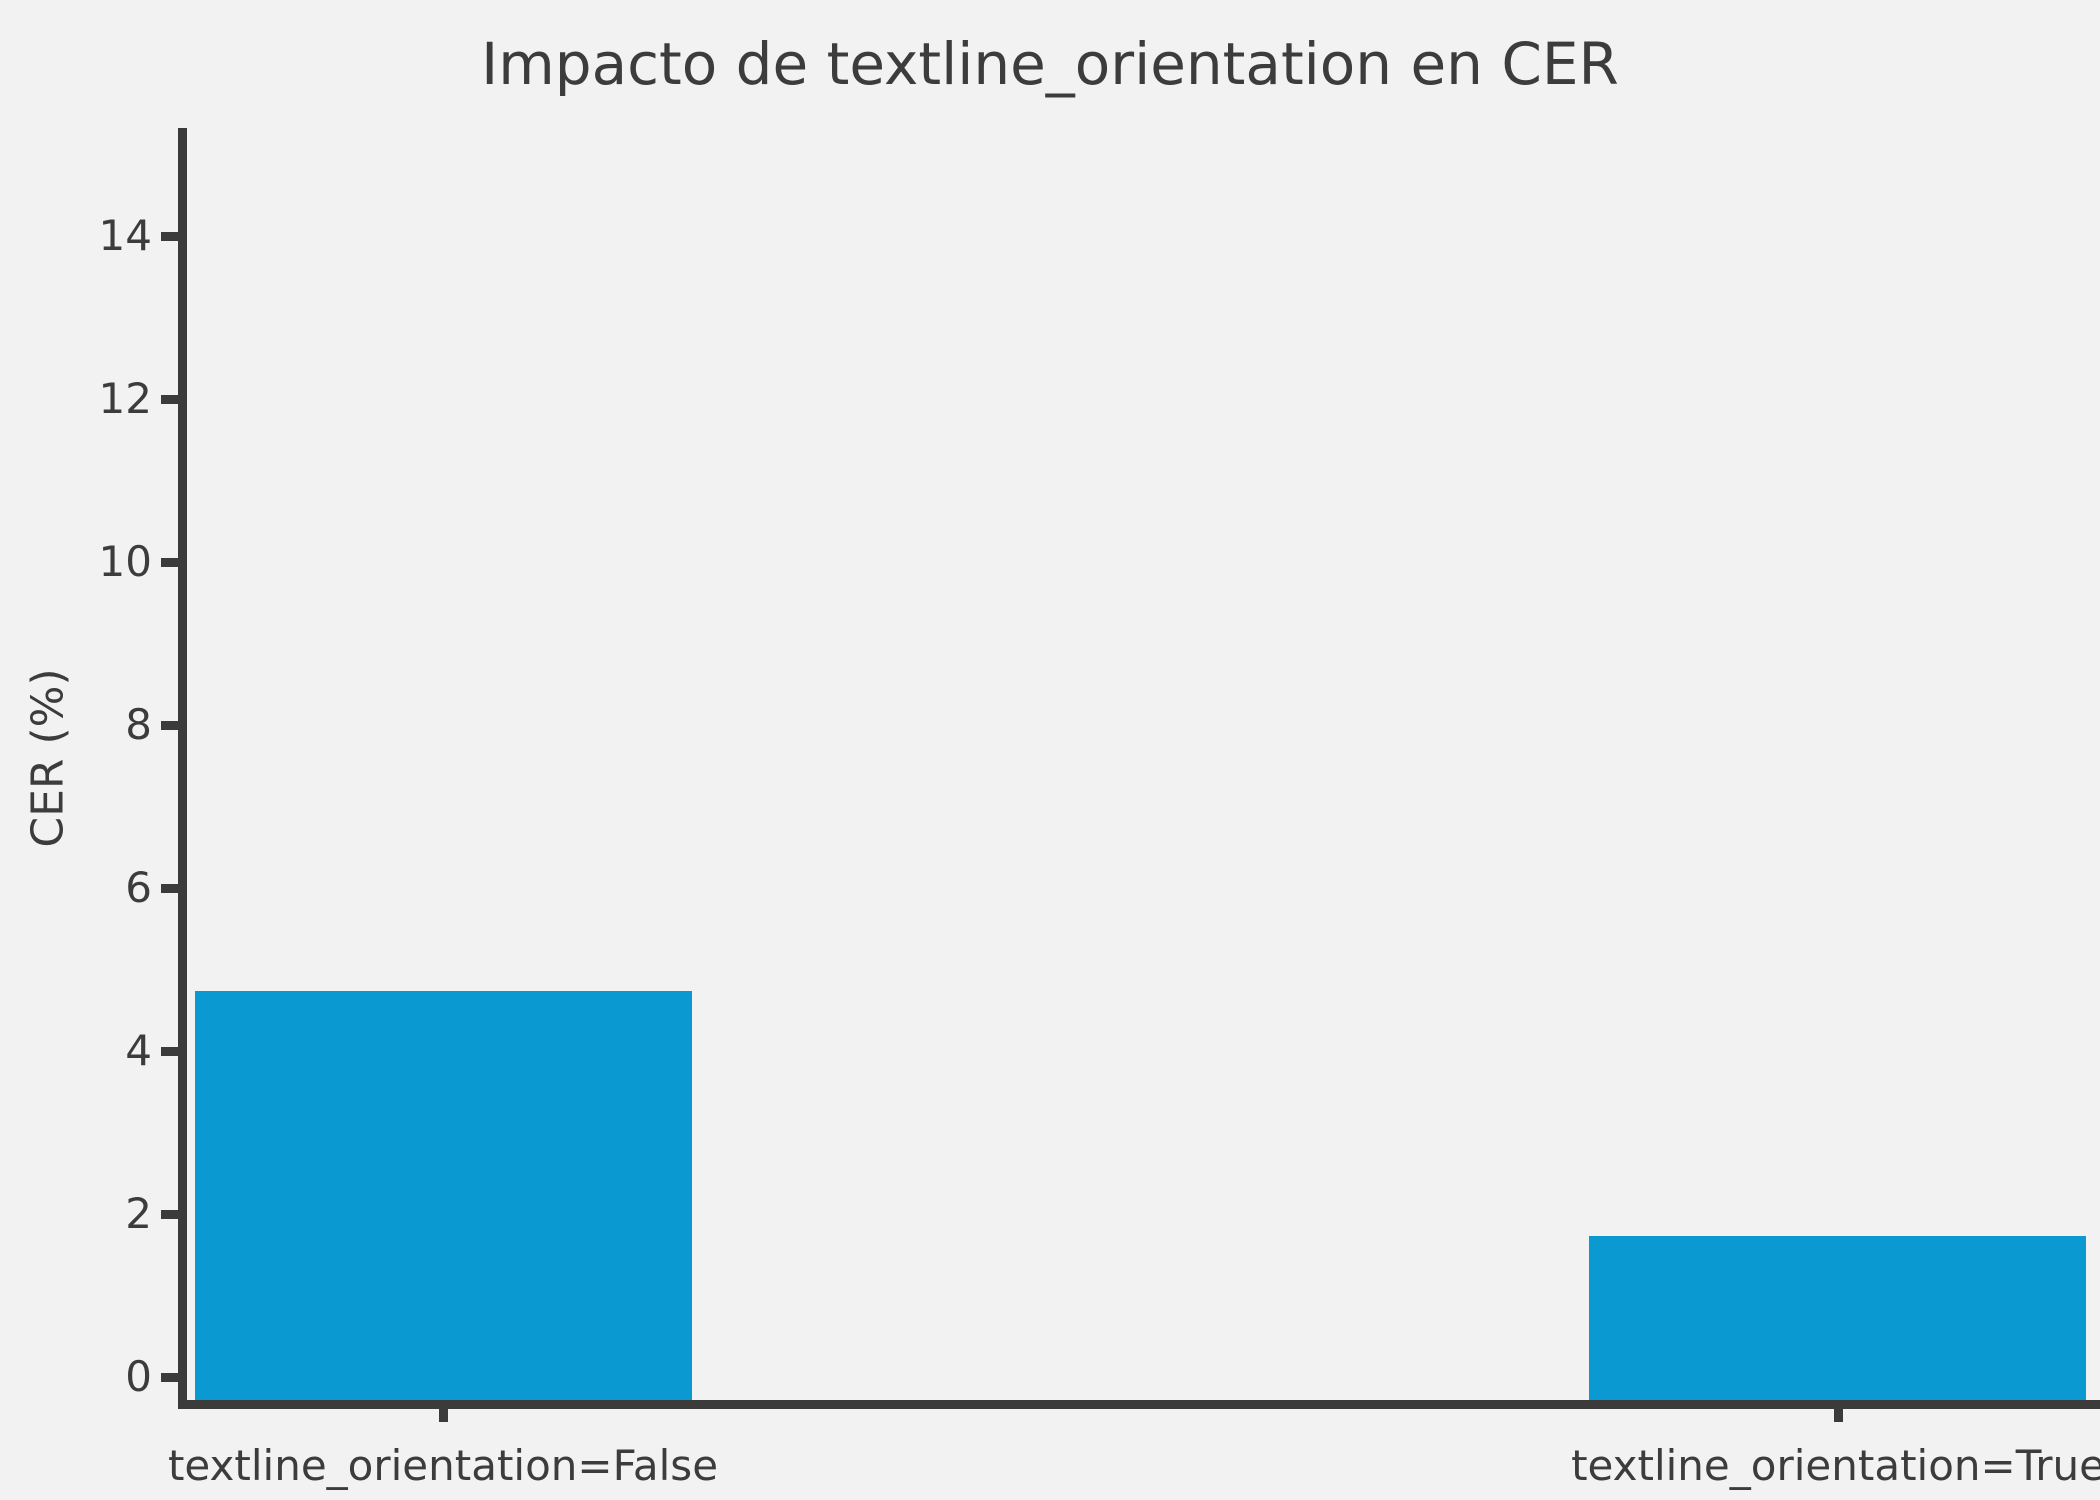 Image resolution: width=2100 pixels, height=1500 pixels. I want to click on y-tick-label: 12, so click(125, 398).